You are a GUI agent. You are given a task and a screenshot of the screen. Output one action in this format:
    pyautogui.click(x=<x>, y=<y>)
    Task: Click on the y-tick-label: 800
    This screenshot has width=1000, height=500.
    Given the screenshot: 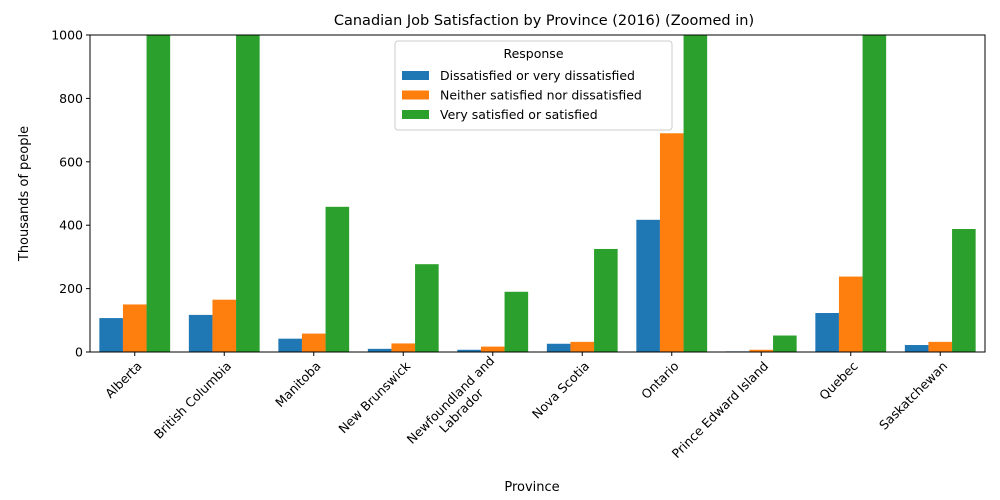 What is the action you would take?
    pyautogui.click(x=71, y=98)
    